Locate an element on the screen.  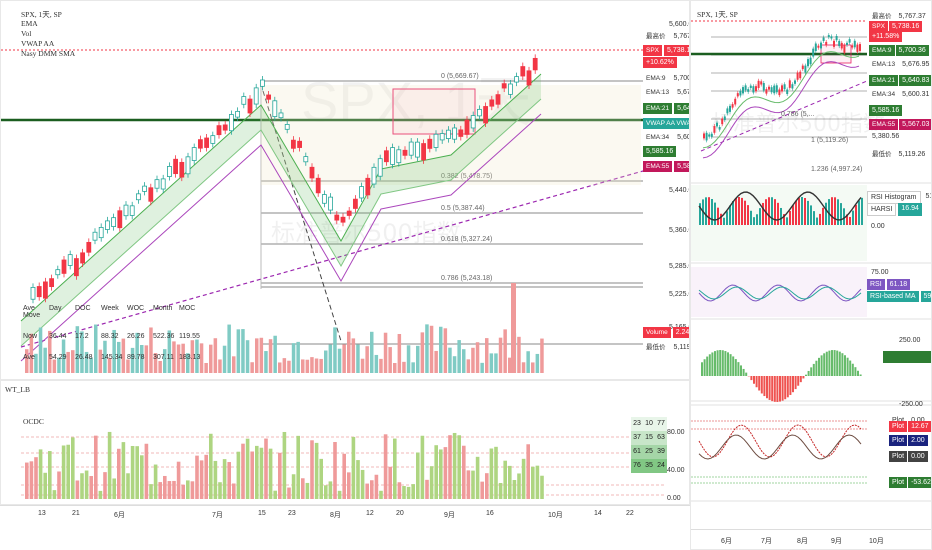
fib-zone is located at coordinates (451, 135).